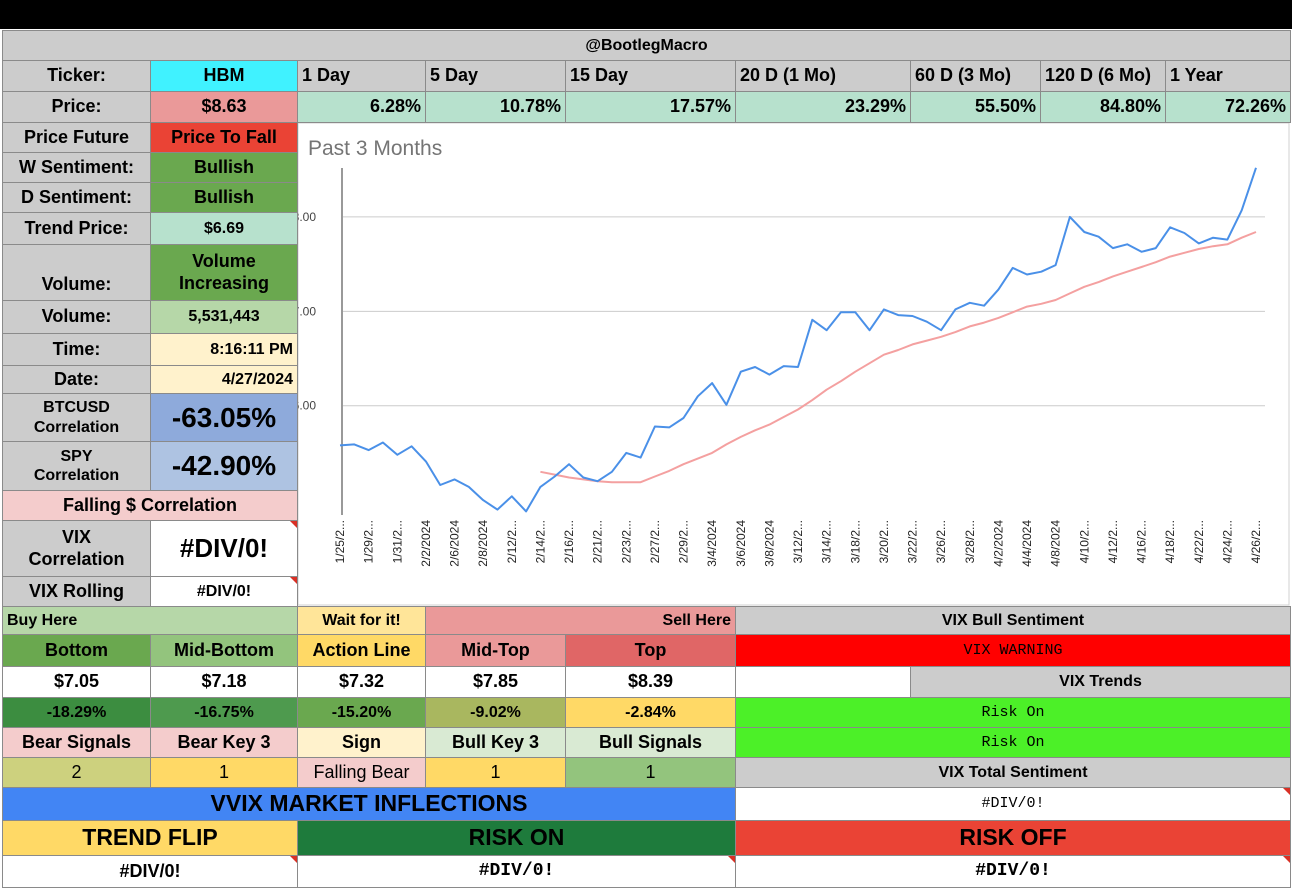 Image resolution: width=1292 pixels, height=890 pixels. Describe the element at coordinates (361, 742) in the screenshot. I see `signal-name: Sign` at that location.